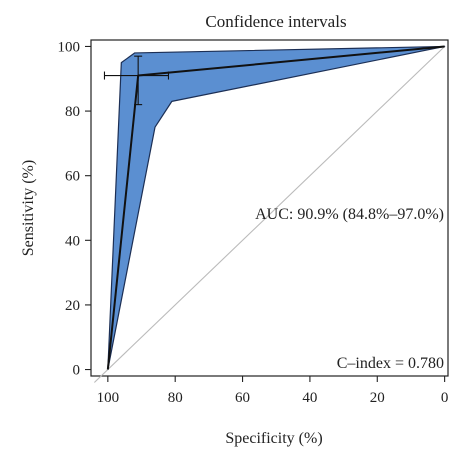  I want to click on y-tick-label: 100, so click(69, 47).